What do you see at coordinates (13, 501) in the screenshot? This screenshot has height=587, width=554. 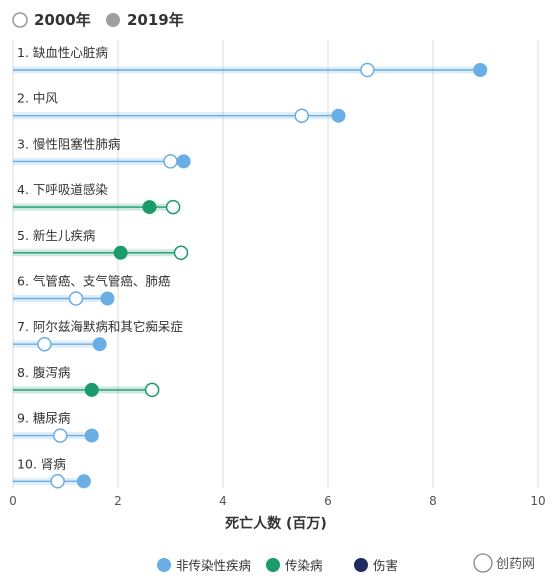 I see `x-tick-label: 0` at bounding box center [13, 501].